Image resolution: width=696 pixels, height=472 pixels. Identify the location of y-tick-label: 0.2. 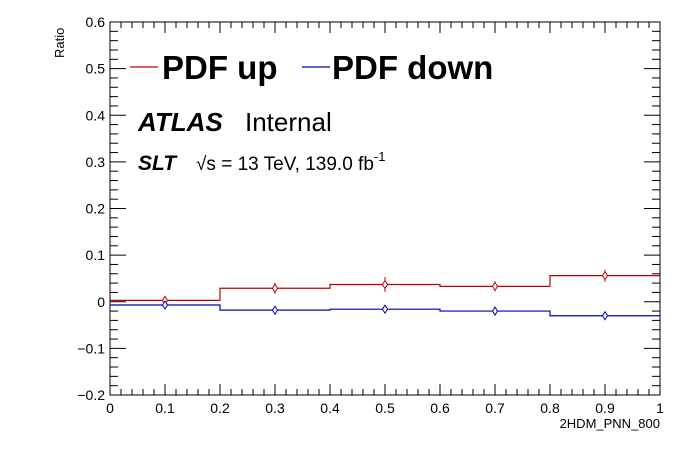
(96, 209).